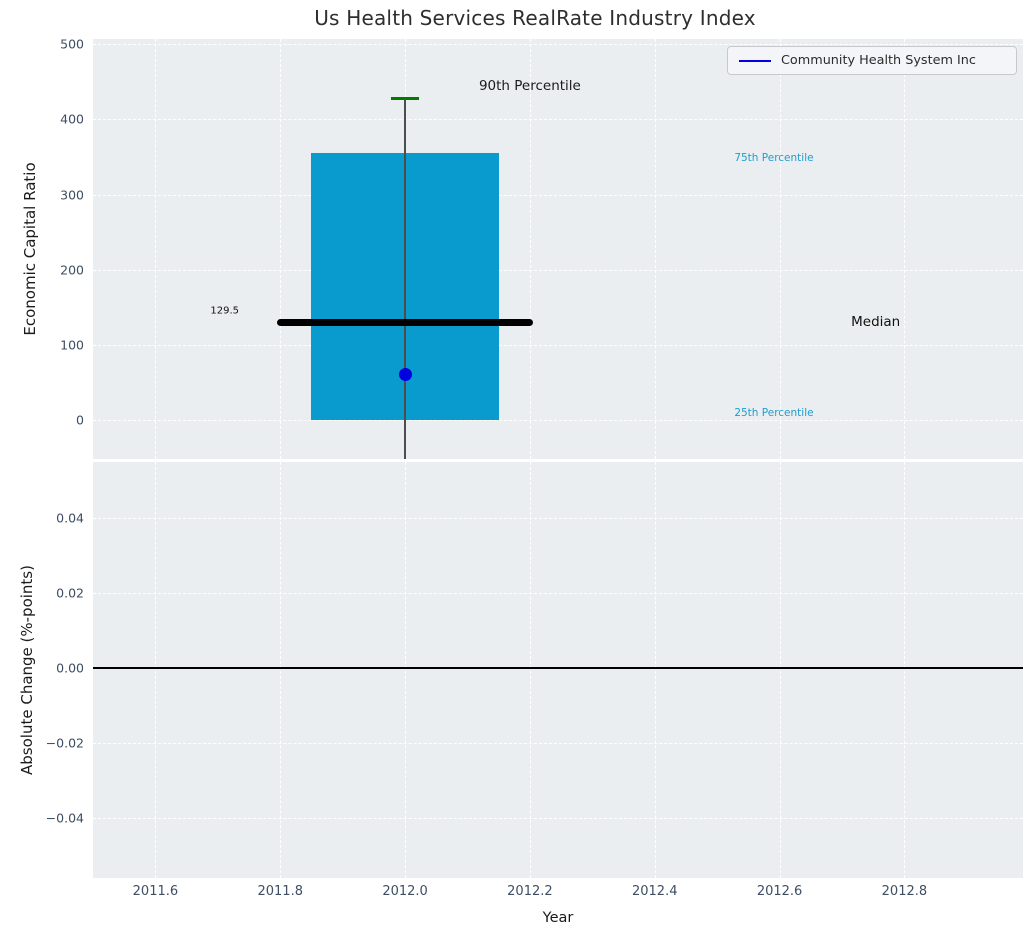 The height and width of the screenshot is (942, 1034). I want to click on chart-annotation: 75th Percentile, so click(774, 158).